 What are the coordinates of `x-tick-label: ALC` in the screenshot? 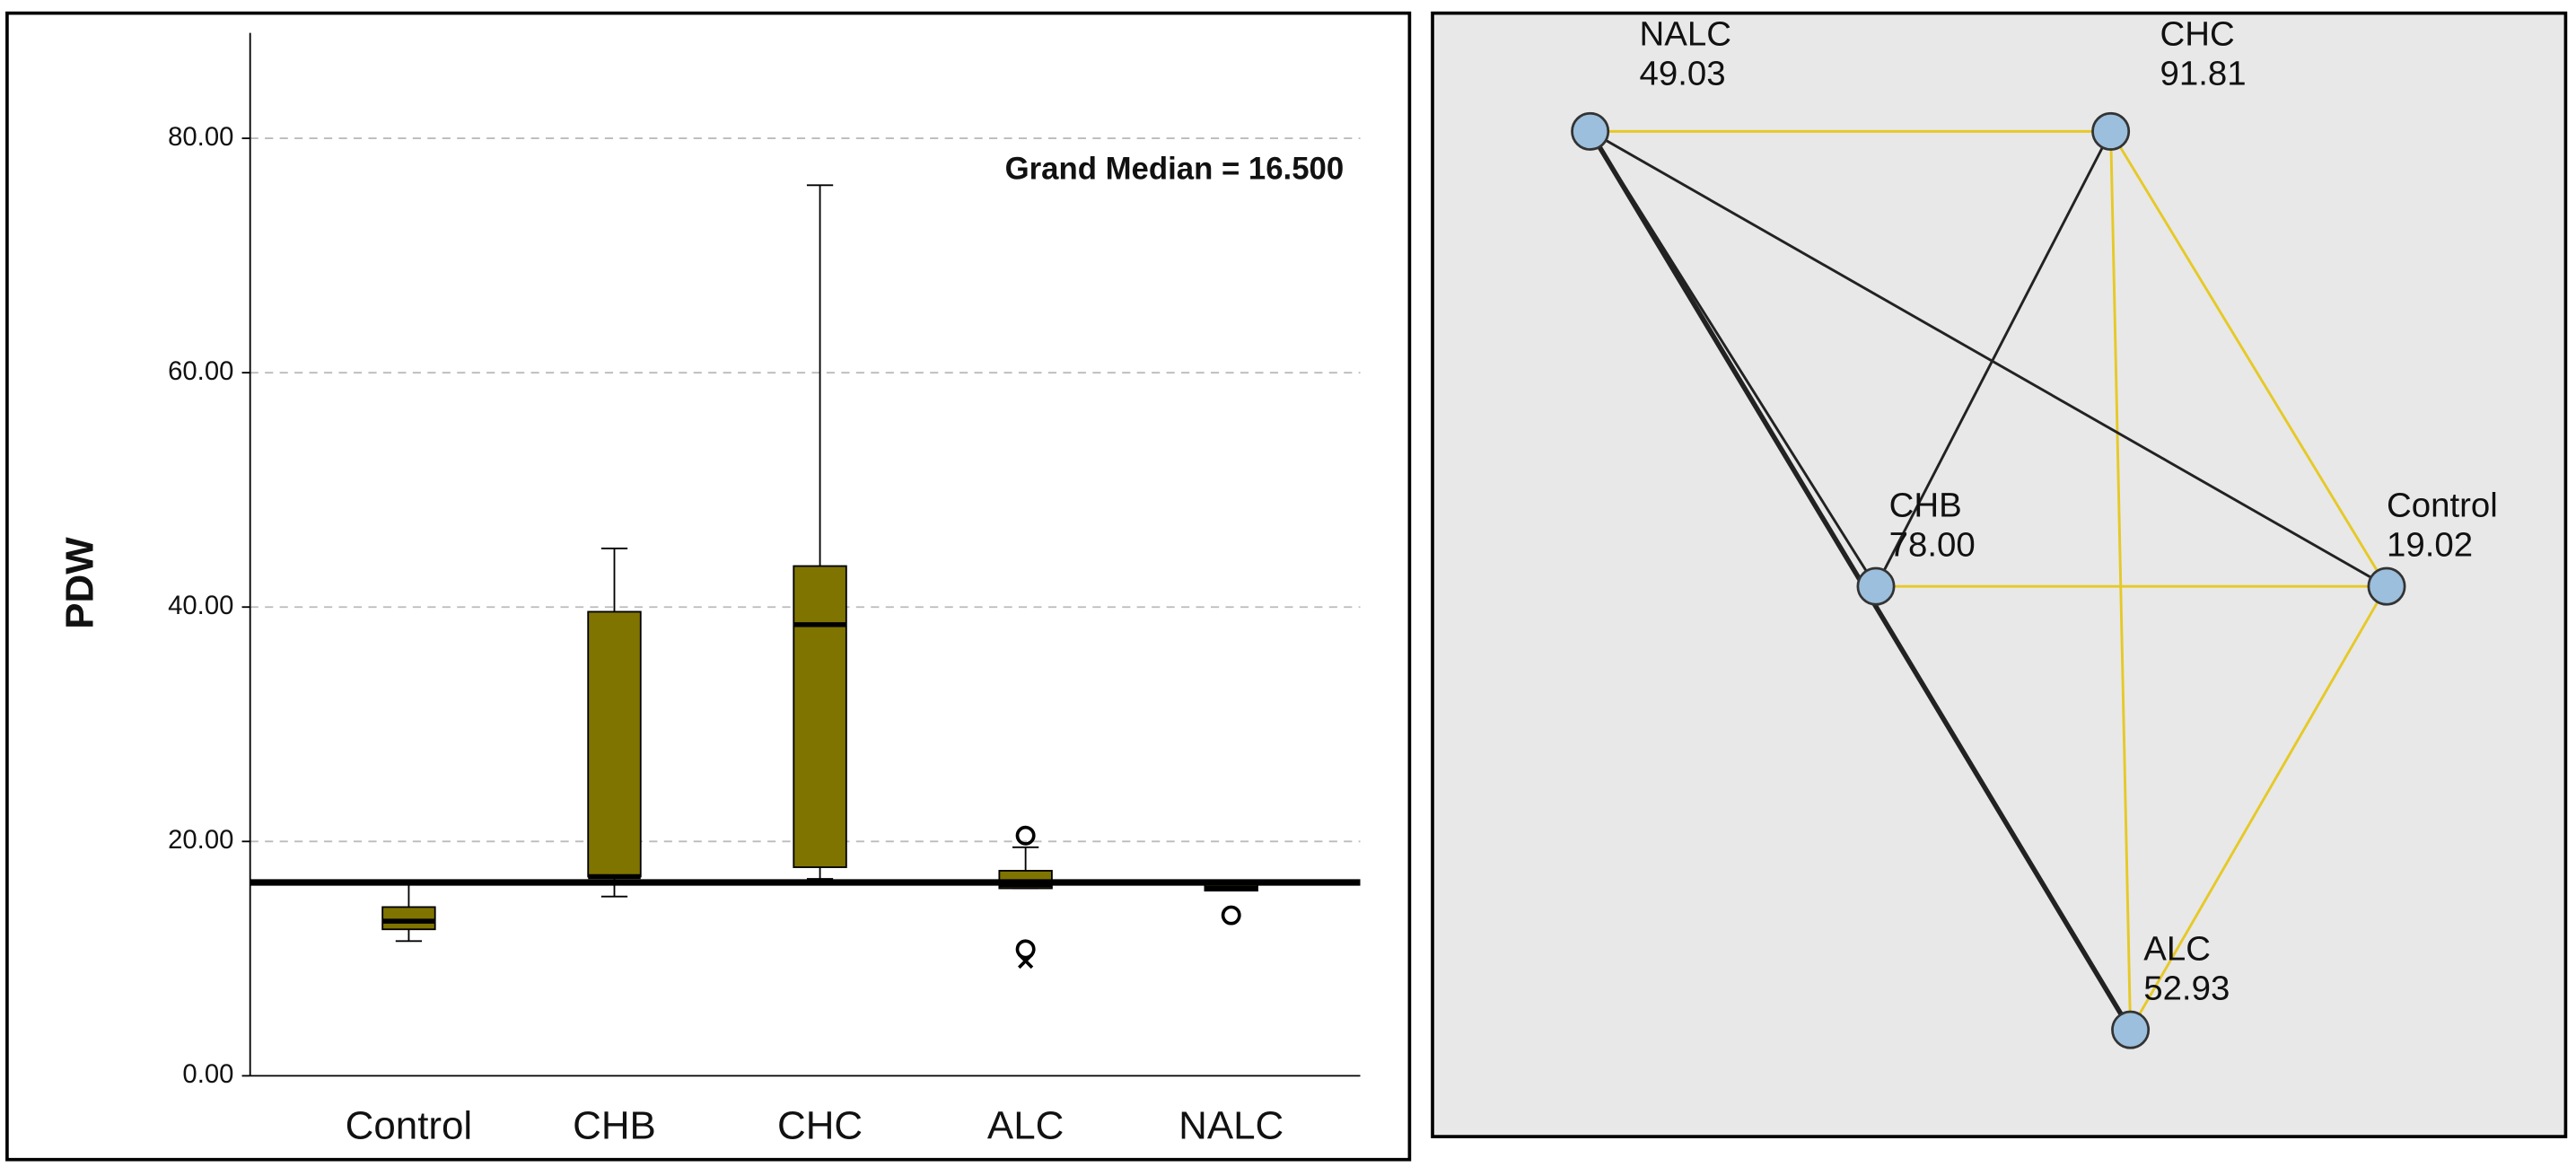 It's located at (1025, 1126).